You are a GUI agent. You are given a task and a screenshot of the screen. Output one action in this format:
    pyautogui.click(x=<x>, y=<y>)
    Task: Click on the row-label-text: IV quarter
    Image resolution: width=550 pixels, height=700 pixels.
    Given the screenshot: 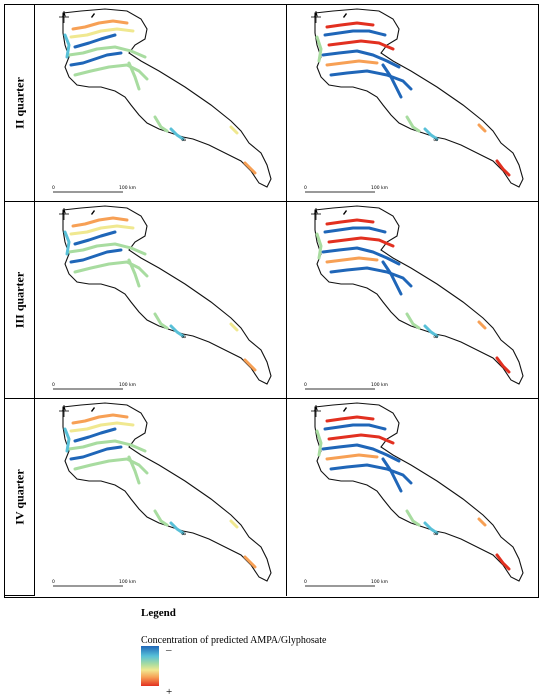 What is the action you would take?
    pyautogui.click(x=19, y=497)
    